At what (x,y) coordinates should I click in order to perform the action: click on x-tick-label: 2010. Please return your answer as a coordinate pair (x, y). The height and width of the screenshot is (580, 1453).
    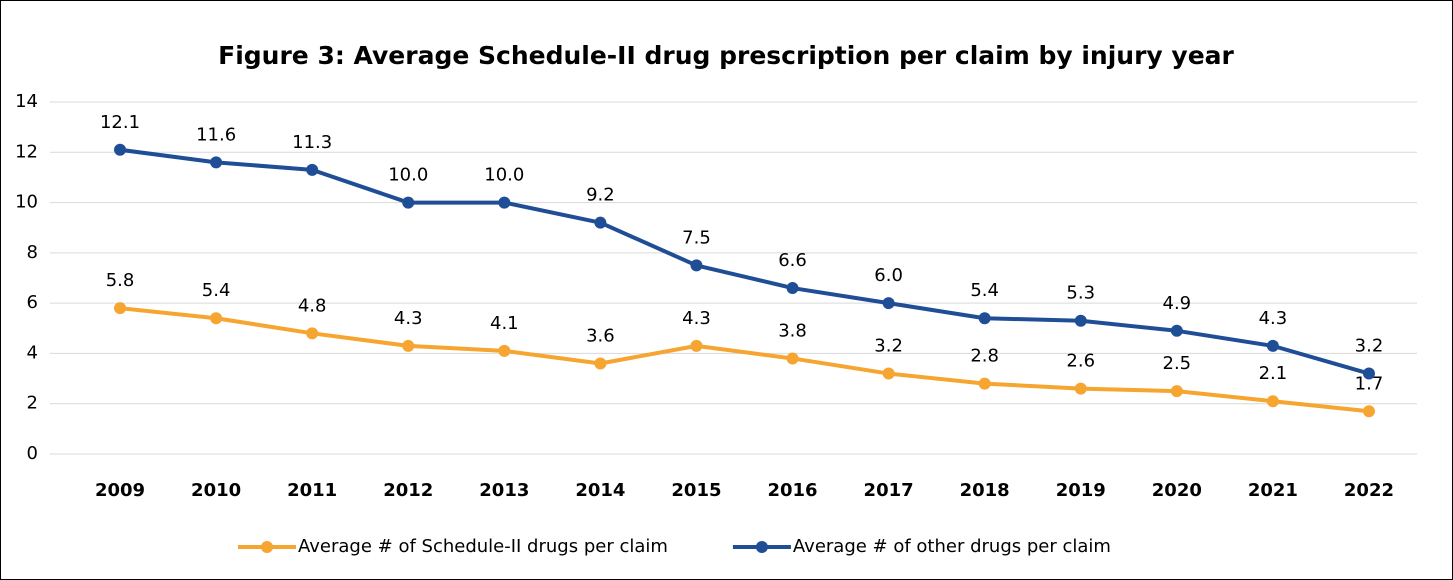
    Looking at the image, I should click on (216, 490).